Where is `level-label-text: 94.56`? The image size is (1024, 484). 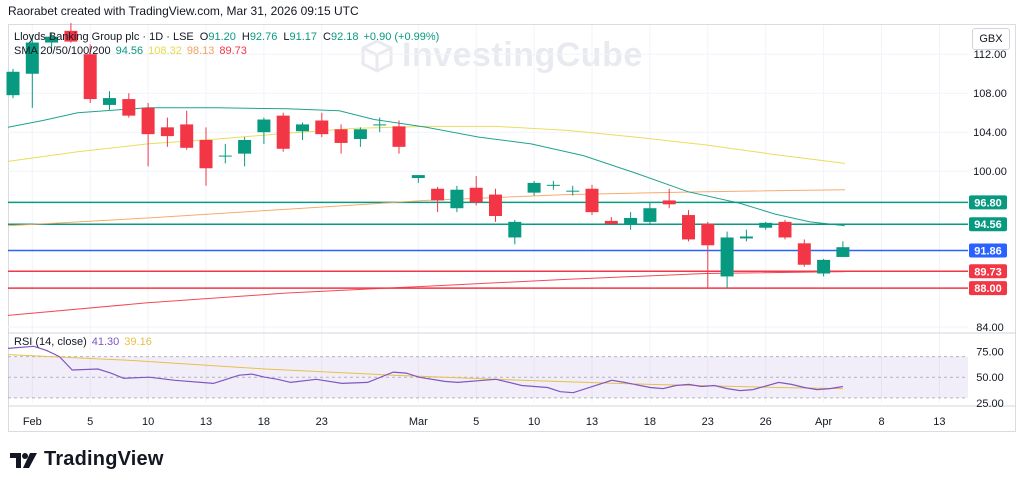
level-label-text: 94.56 is located at coordinates (988, 225).